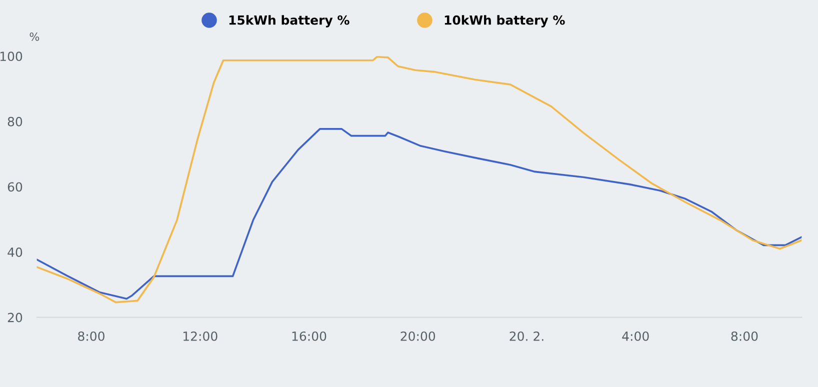 The width and height of the screenshot is (818, 387). I want to click on y-axis-title: %, so click(35, 36).